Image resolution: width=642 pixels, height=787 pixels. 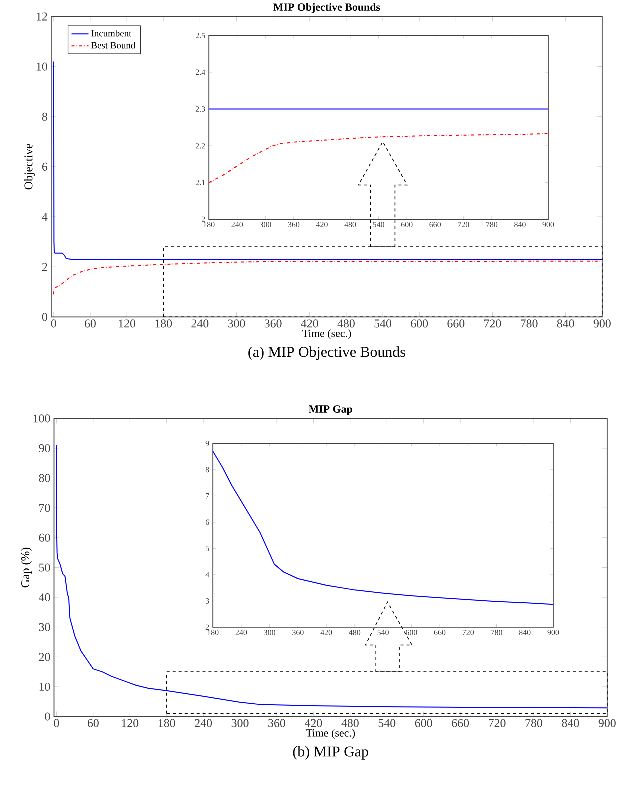 I want to click on y-tick-label: 100, so click(x=42, y=418).